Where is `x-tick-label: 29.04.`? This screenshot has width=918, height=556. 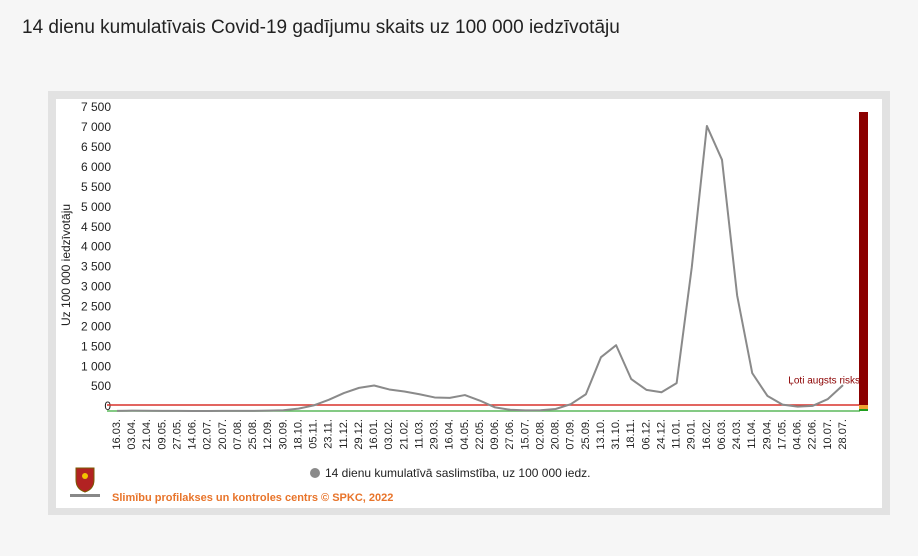 x-tick-label: 29.04. is located at coordinates (767, 434).